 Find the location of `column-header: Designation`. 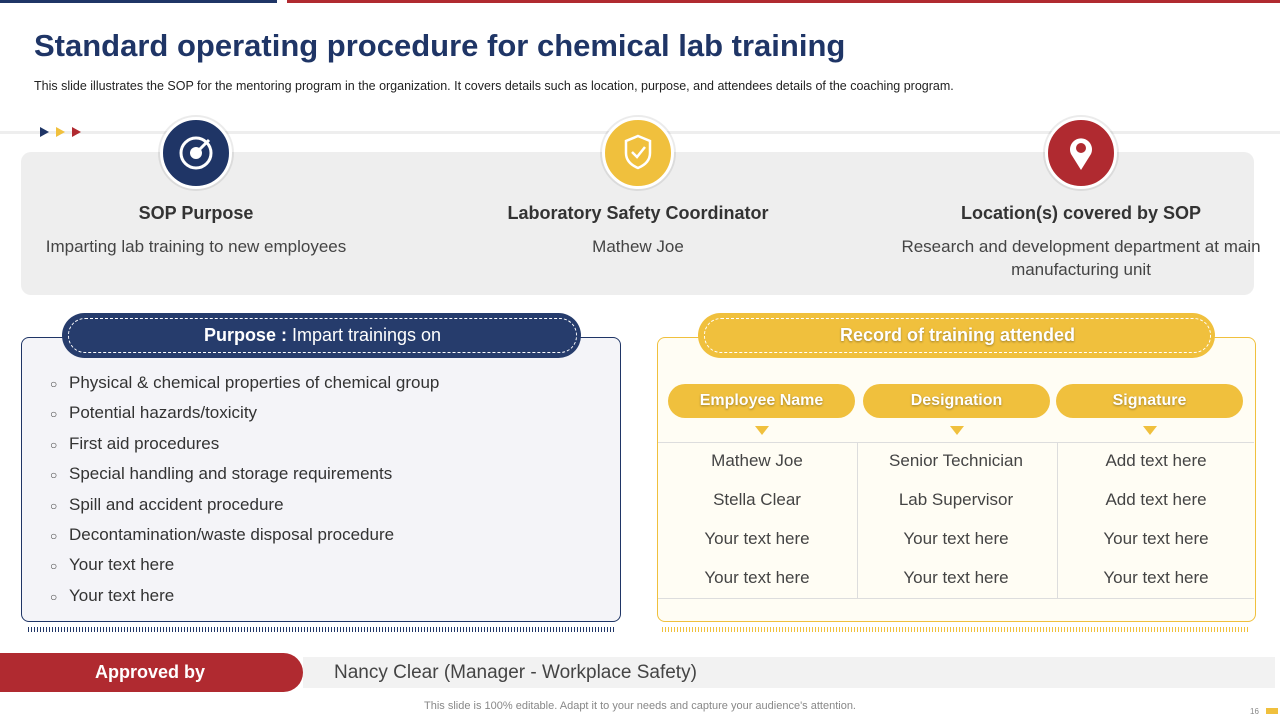

column-header: Designation is located at coordinates (956, 401).